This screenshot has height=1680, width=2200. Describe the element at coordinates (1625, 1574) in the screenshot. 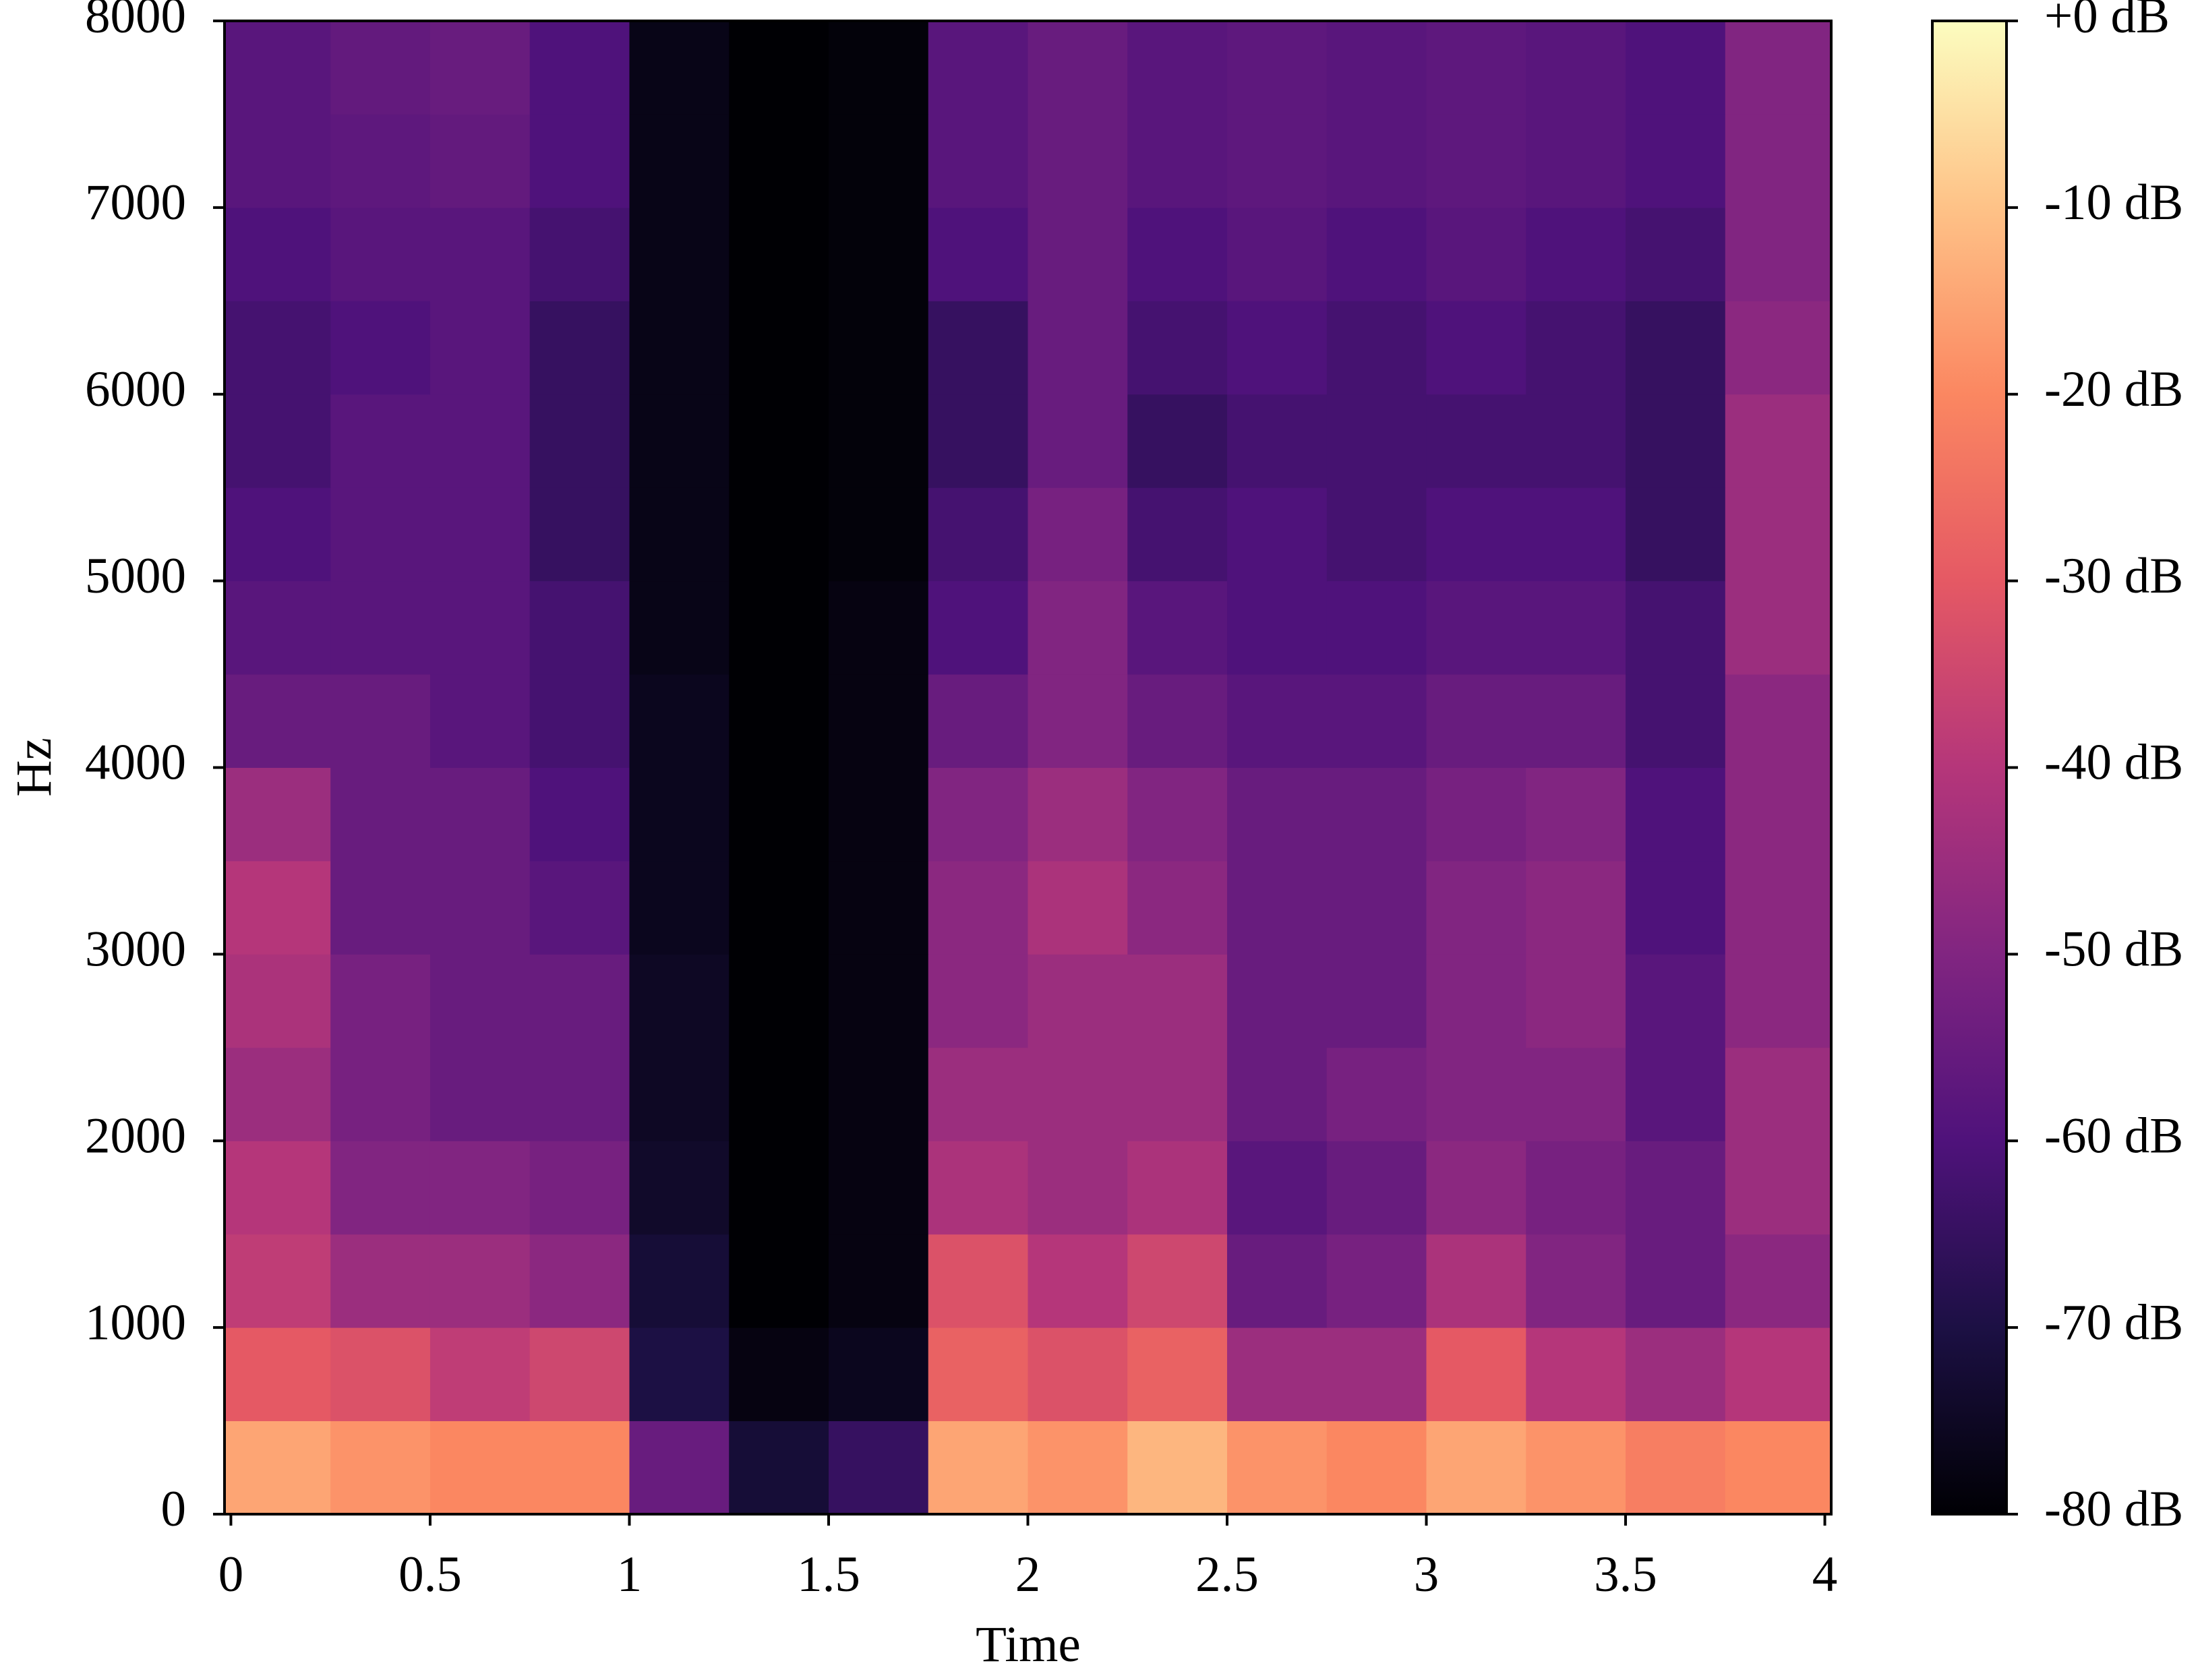

I see `x-tick-label: 3.5` at that location.